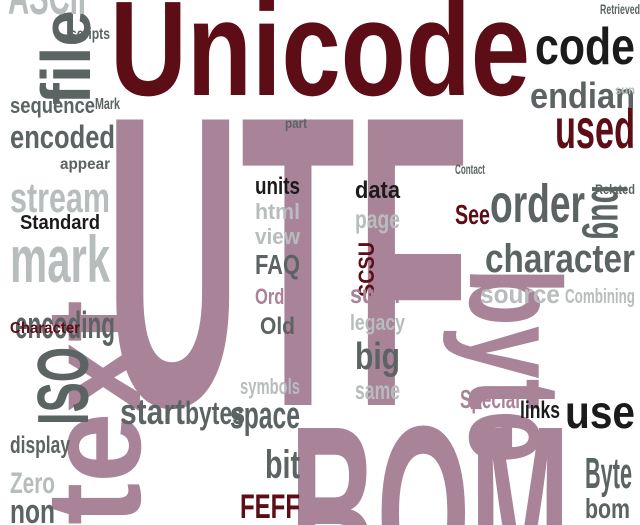 The height and width of the screenshot is (525, 640). What do you see at coordinates (430, 449) in the screenshot?
I see `word: BOM` at bounding box center [430, 449].